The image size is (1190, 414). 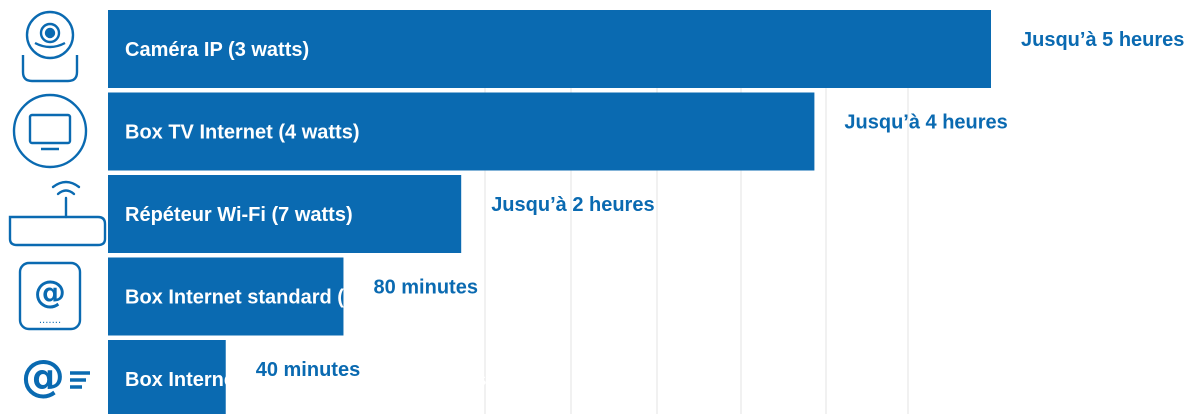 I want to click on category-label: Box Internet standard (9 watts), so click(x=271, y=298).